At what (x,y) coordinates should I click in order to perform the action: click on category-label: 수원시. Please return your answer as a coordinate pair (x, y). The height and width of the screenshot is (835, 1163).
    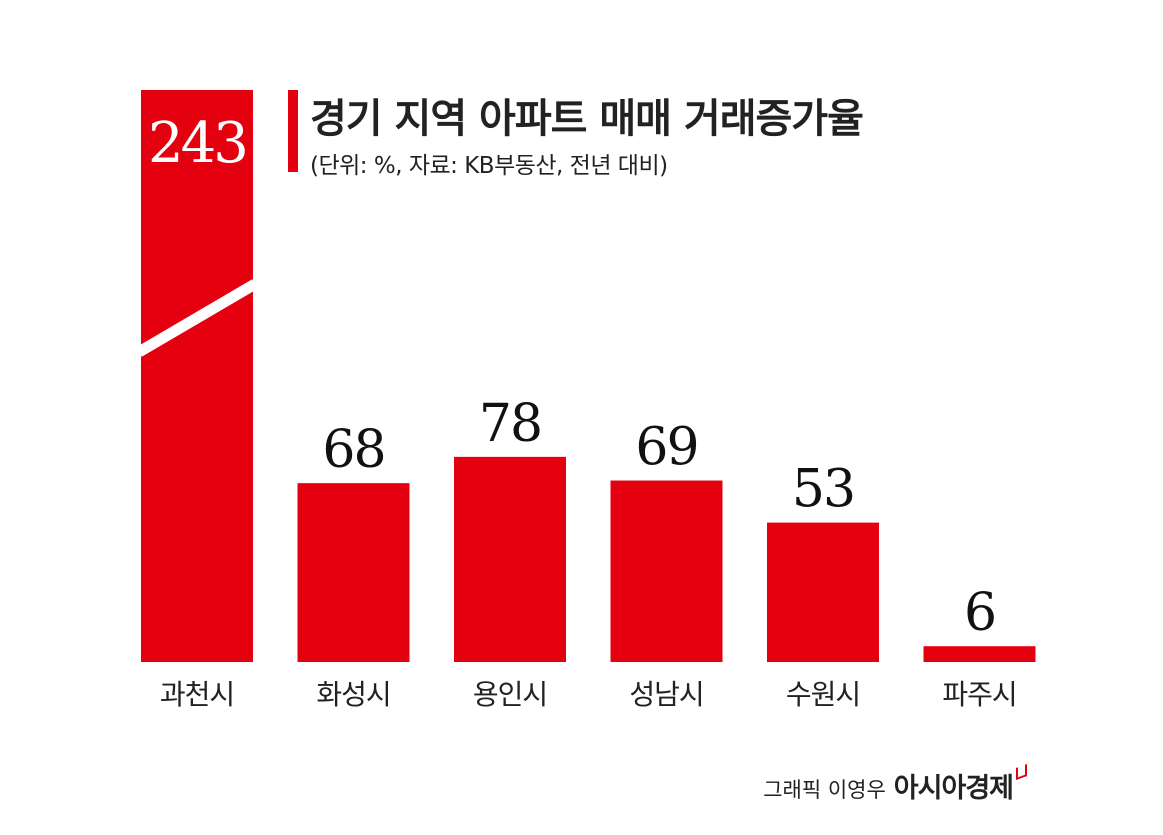
    Looking at the image, I should click on (823, 694).